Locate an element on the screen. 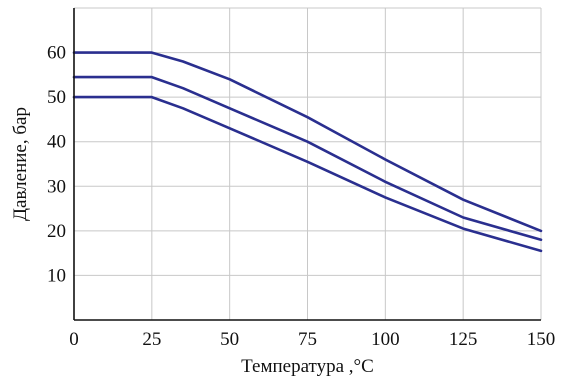  x-tick-label-50: 50 is located at coordinates (229, 339).